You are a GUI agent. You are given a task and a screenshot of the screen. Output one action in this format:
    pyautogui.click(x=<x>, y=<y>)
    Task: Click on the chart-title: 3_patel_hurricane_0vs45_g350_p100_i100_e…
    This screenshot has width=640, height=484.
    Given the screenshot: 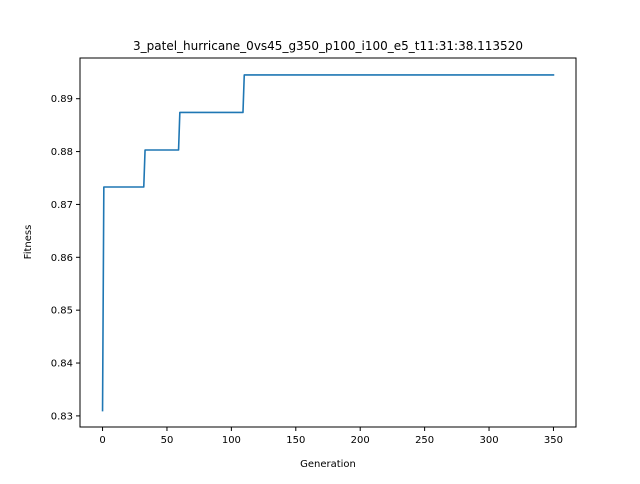 What is the action you would take?
    pyautogui.click(x=328, y=46)
    